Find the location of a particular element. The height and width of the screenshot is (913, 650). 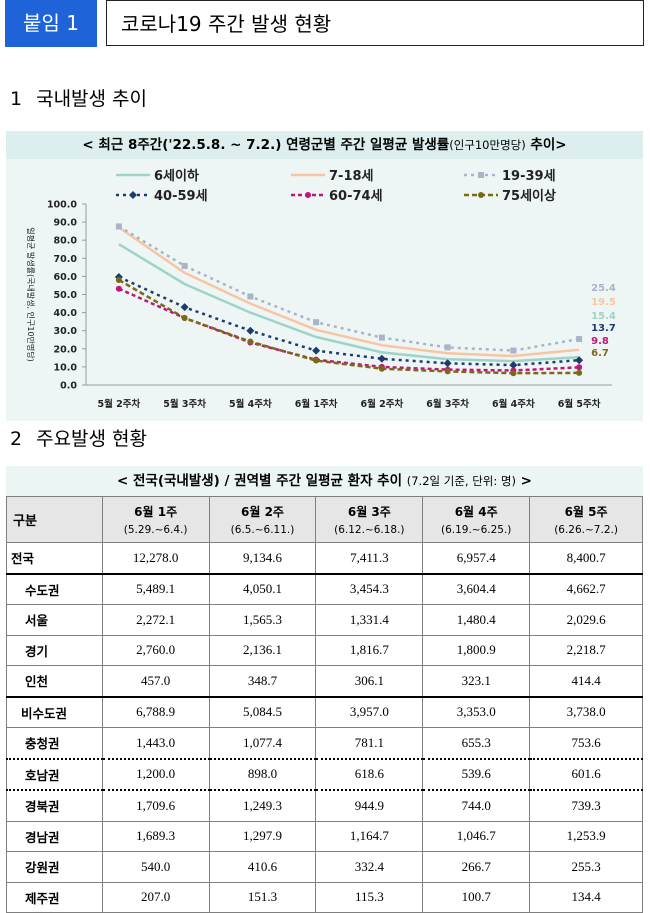

table-cell: 781.1 is located at coordinates (369, 743).